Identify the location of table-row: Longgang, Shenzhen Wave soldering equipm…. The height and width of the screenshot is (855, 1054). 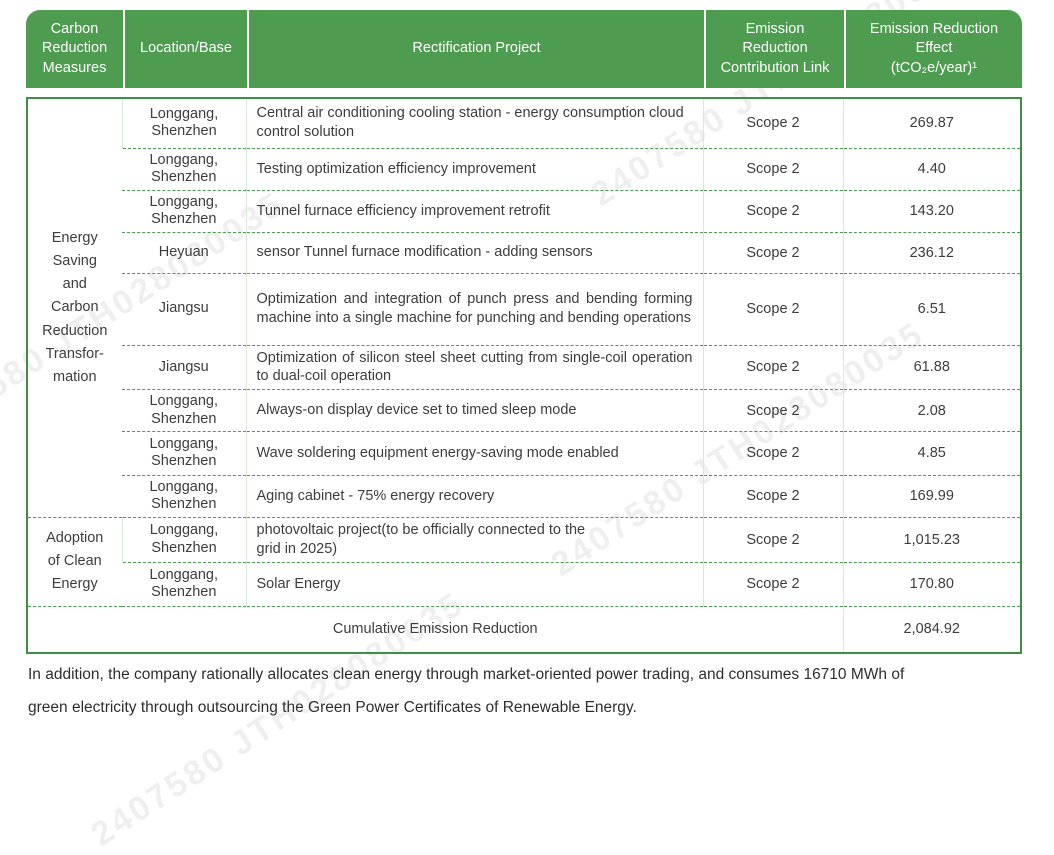
(524, 453).